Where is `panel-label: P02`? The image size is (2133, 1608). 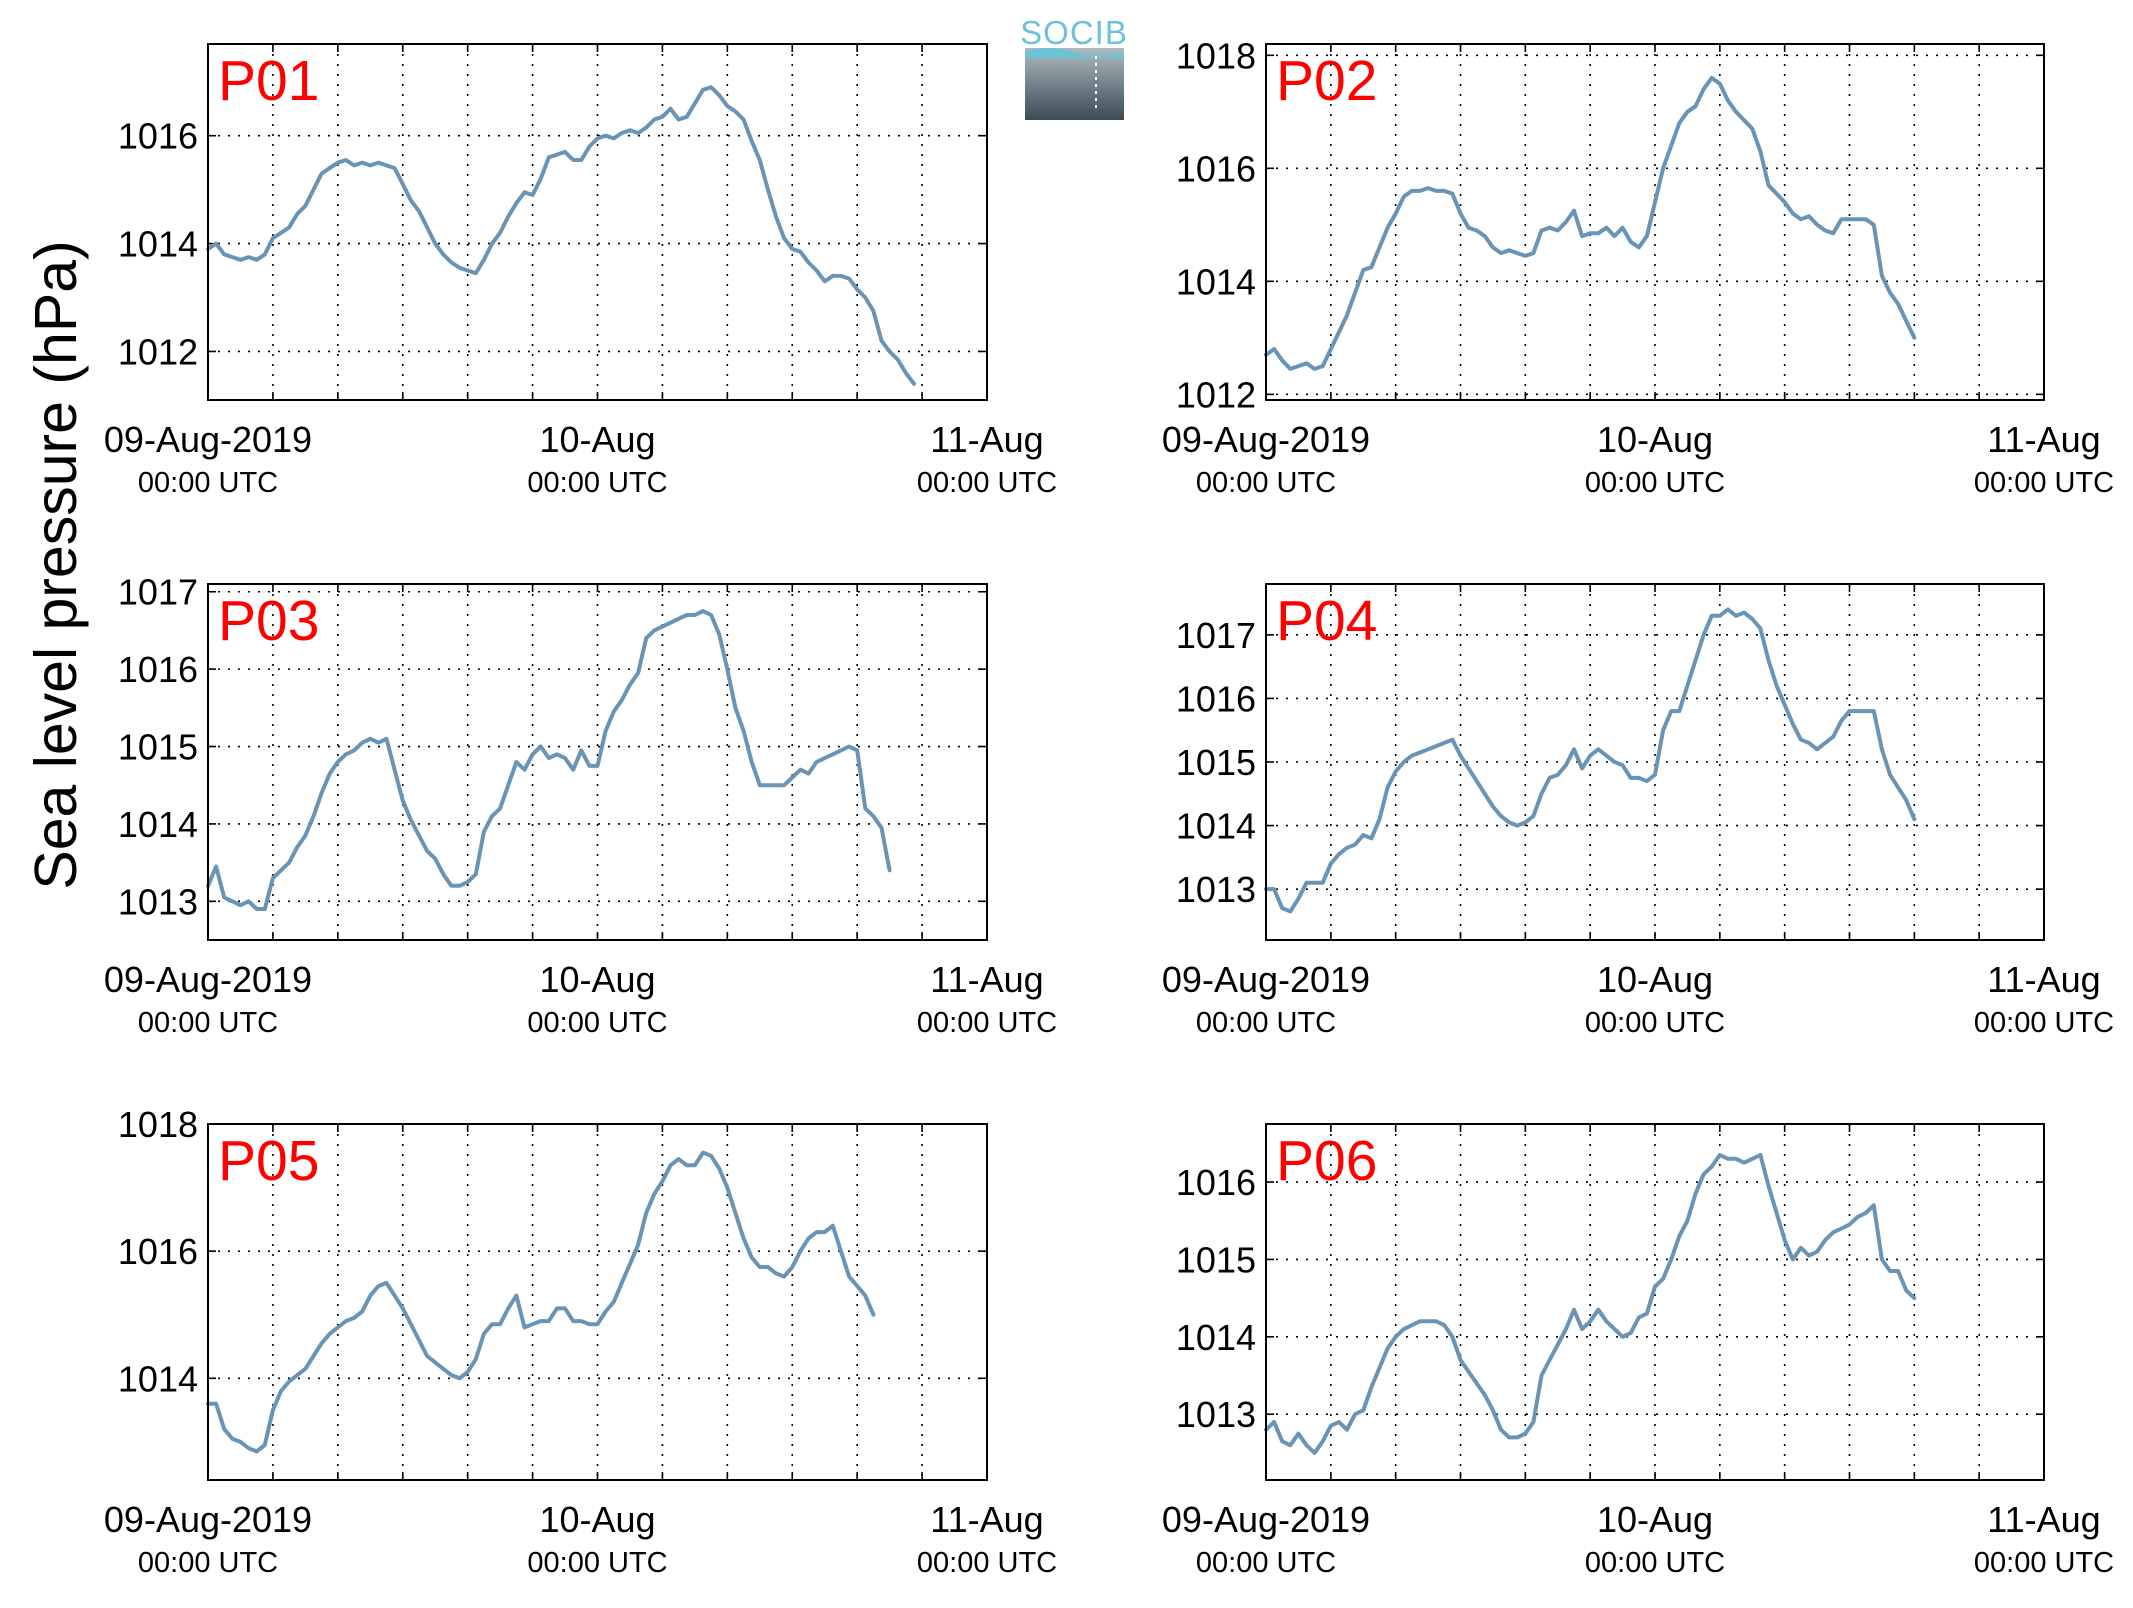
panel-label: P02 is located at coordinates (1326, 81).